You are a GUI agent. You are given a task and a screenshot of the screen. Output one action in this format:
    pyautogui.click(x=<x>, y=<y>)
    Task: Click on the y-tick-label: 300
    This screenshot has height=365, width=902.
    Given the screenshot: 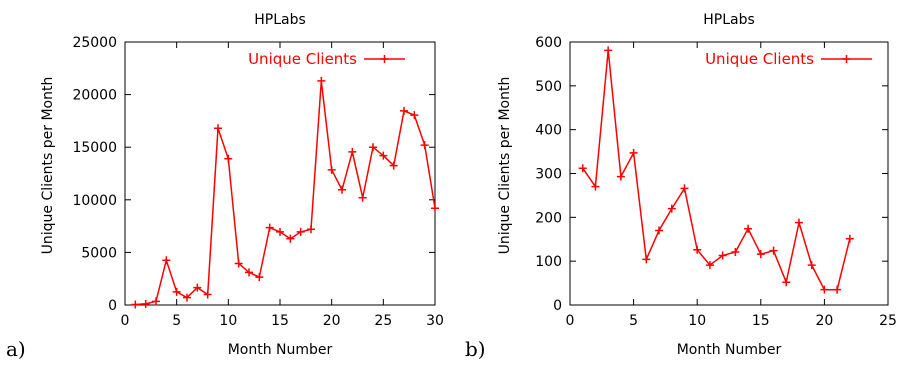 What is the action you would take?
    pyautogui.click(x=548, y=175)
    